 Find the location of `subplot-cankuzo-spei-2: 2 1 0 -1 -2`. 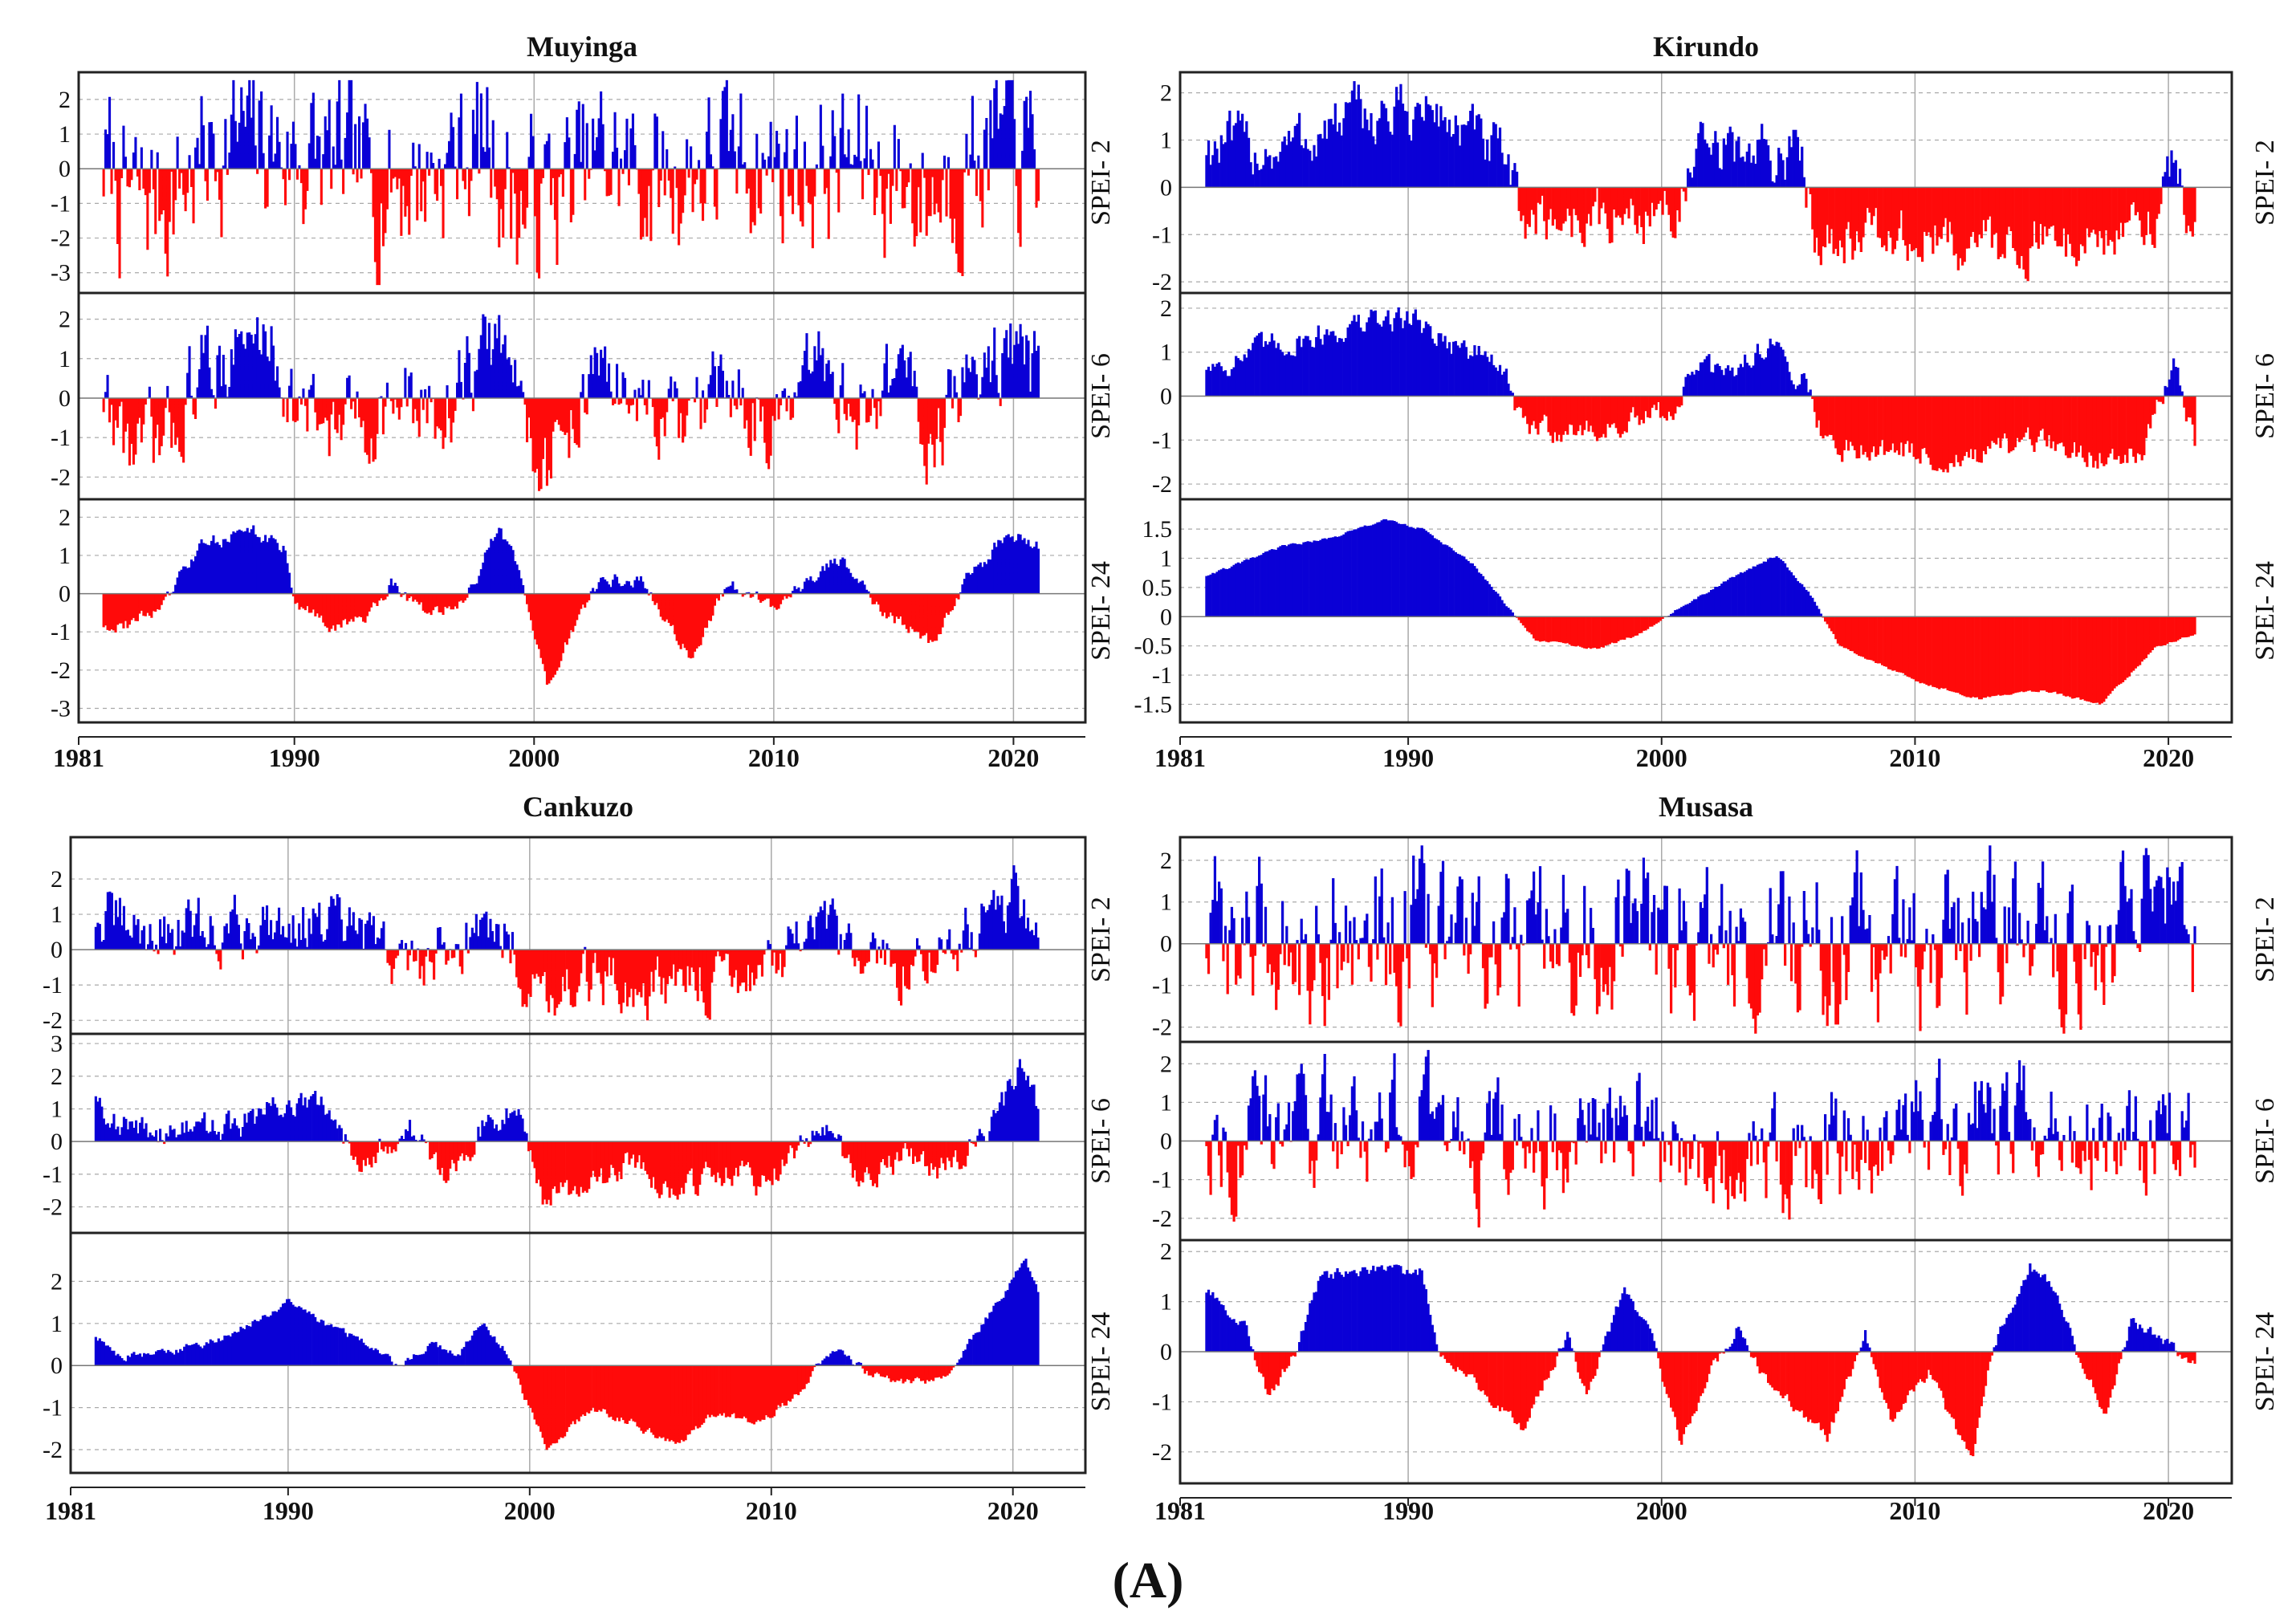

subplot-cankuzo-spei-2: 2 1 0 -1 -2 is located at coordinates (565, 935).